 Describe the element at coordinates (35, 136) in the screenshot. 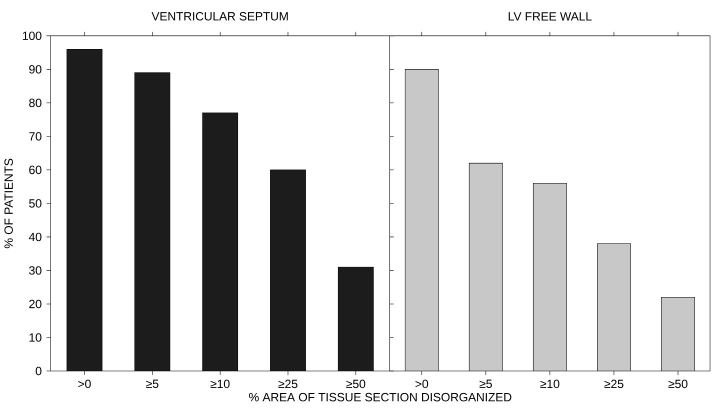

I see `y-tick-label: 70` at that location.